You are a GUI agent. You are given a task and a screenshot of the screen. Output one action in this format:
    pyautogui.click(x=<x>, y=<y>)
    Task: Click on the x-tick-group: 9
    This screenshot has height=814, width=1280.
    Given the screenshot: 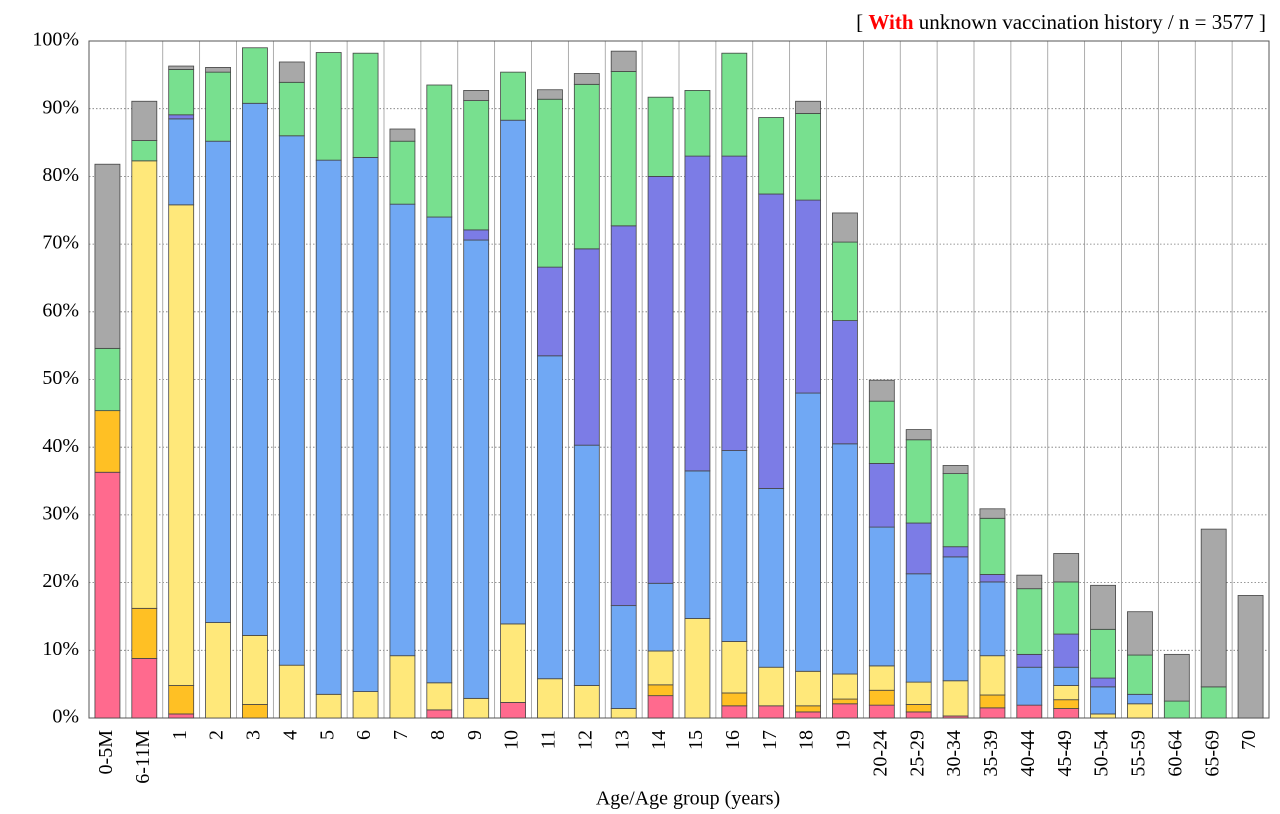 What is the action you would take?
    pyautogui.click(x=475, y=735)
    